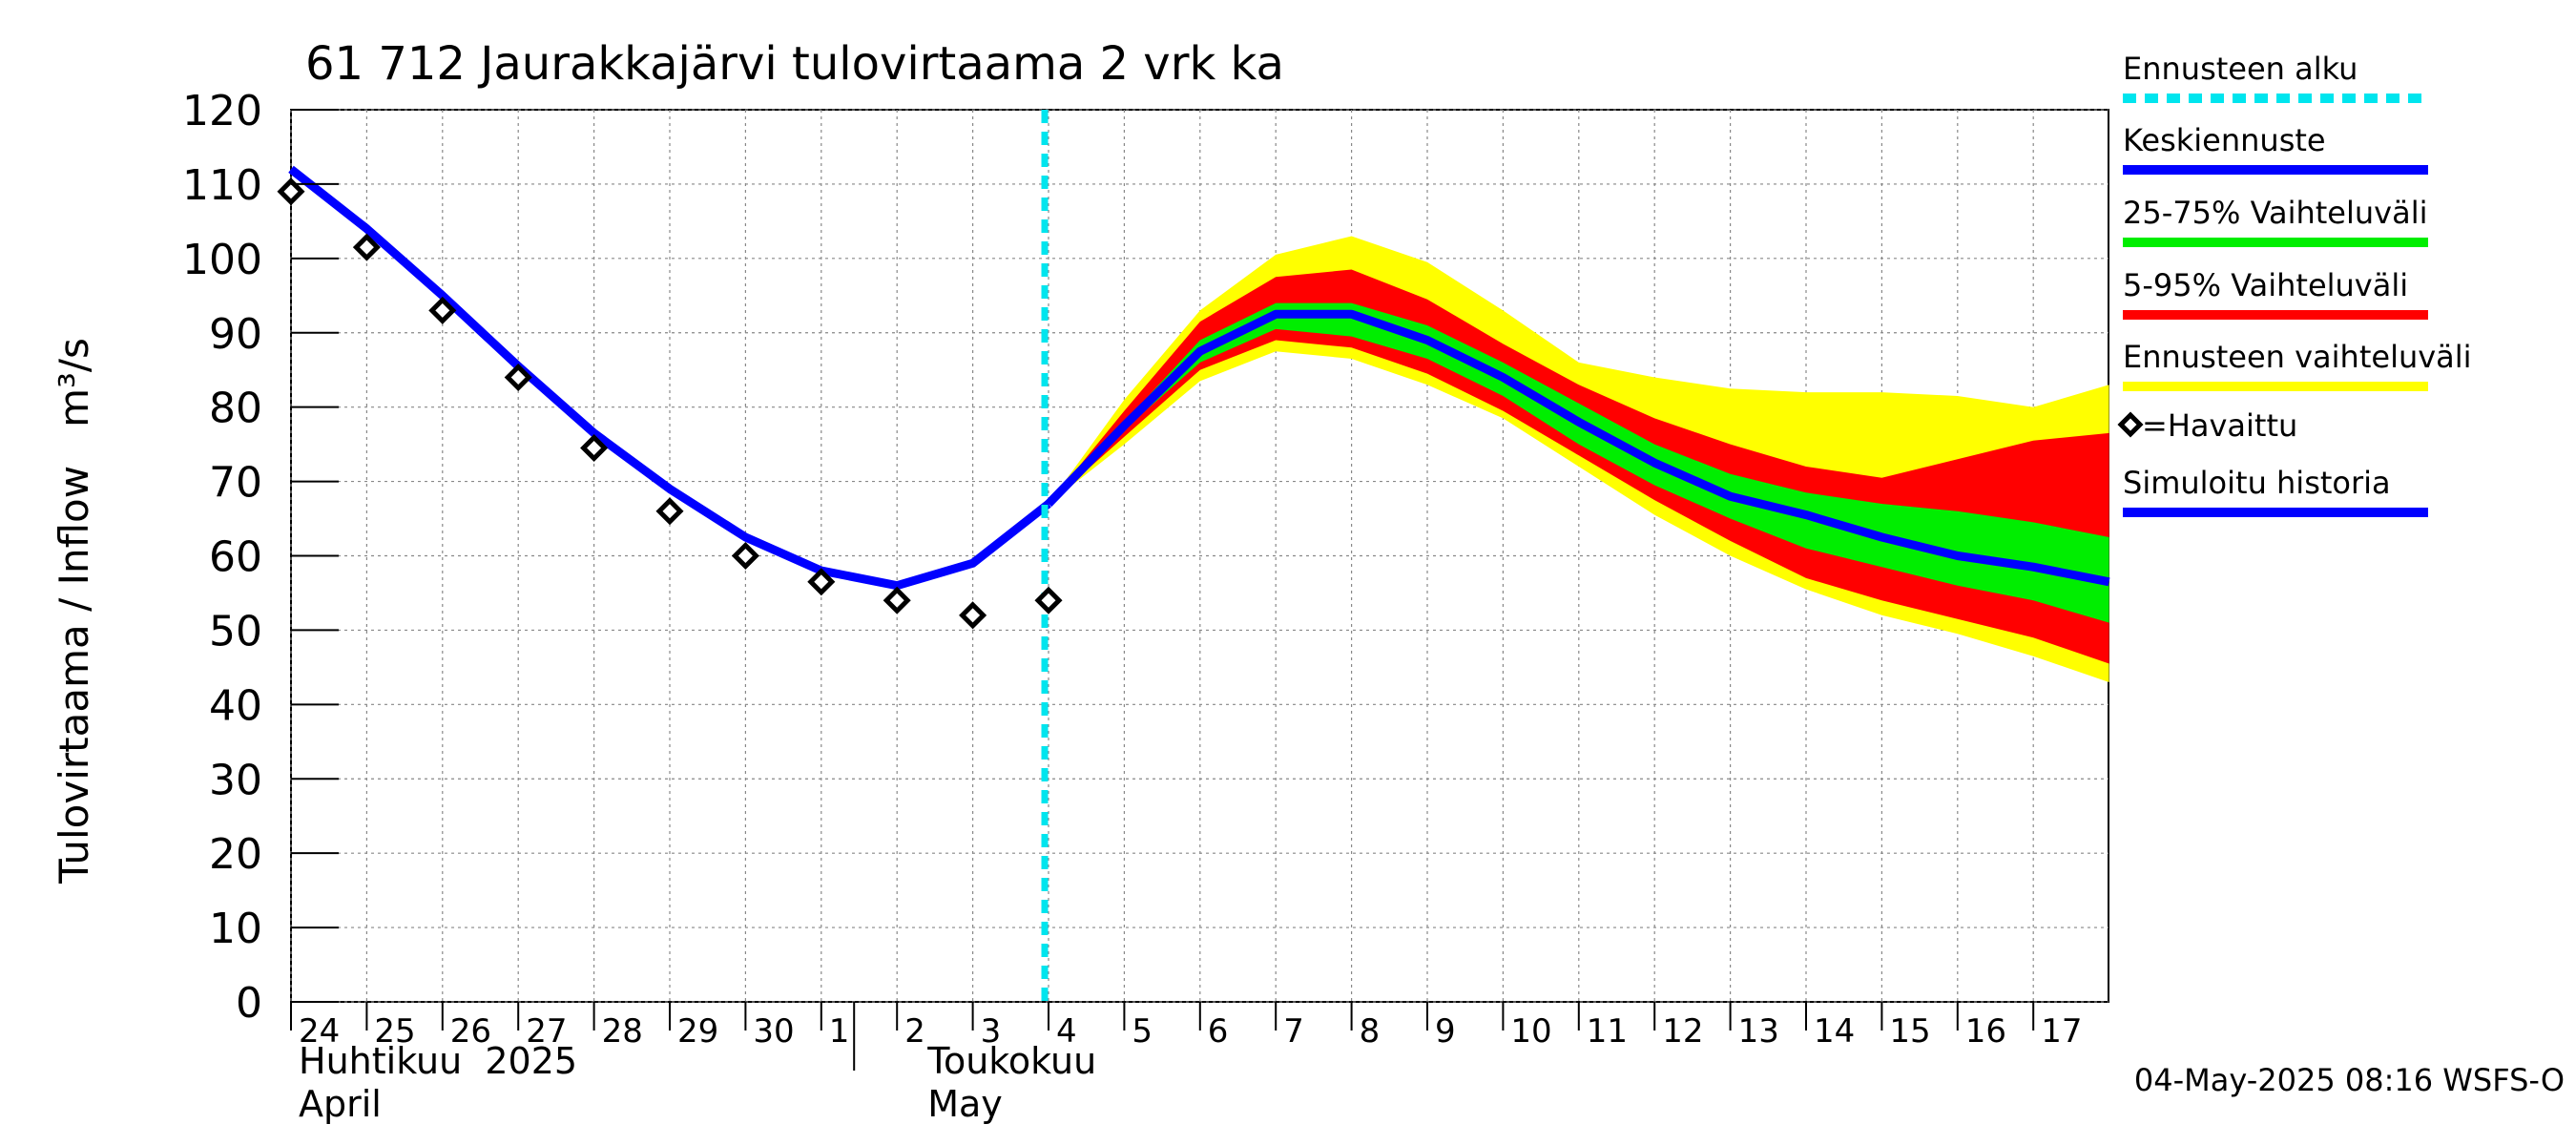  Describe the element at coordinates (222, 185) in the screenshot. I see `y-tick-label: 110` at that location.